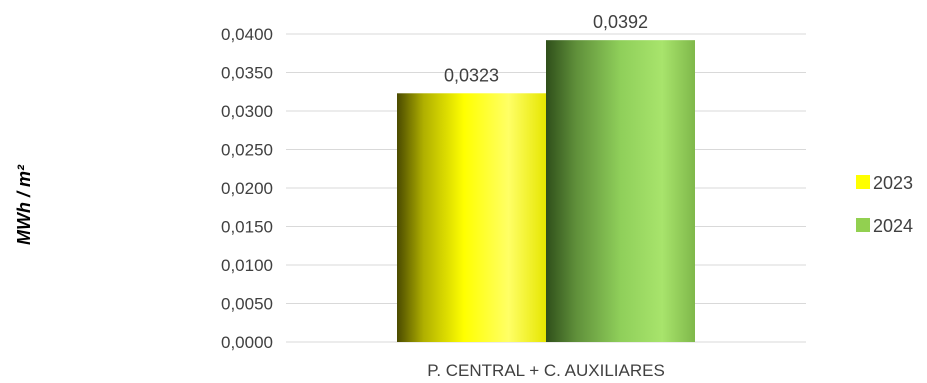  Describe the element at coordinates (471, 217) in the screenshot. I see `bar-2023` at that location.